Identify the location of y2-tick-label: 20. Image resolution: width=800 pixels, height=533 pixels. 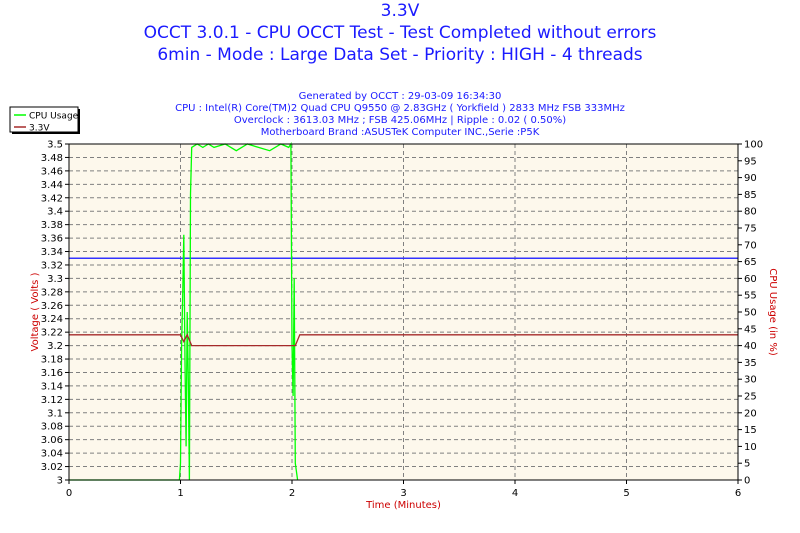
(750, 413).